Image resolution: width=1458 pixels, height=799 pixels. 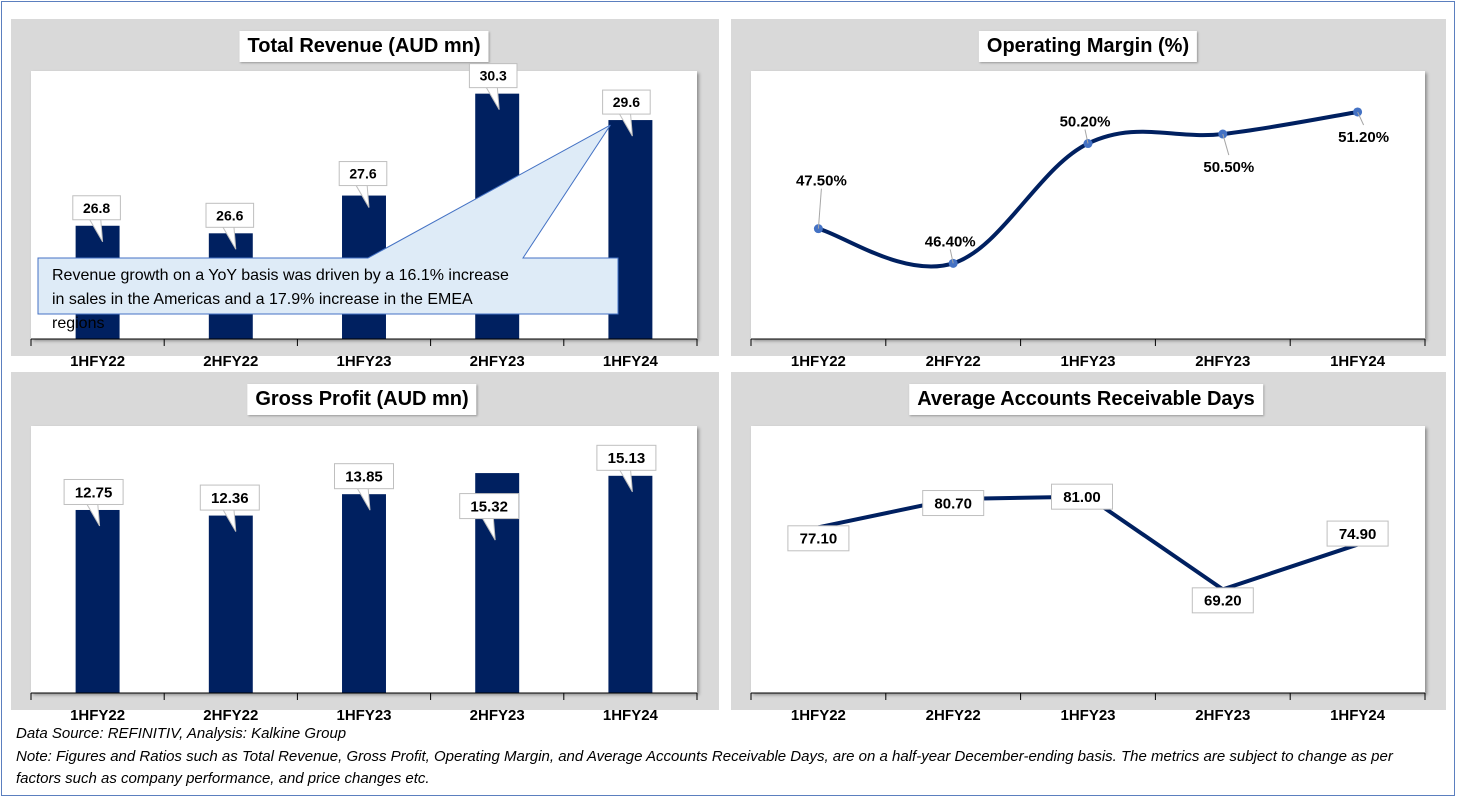 What do you see at coordinates (1358, 361) in the screenshot?
I see `margin-x-tick-label: 1HFY24` at bounding box center [1358, 361].